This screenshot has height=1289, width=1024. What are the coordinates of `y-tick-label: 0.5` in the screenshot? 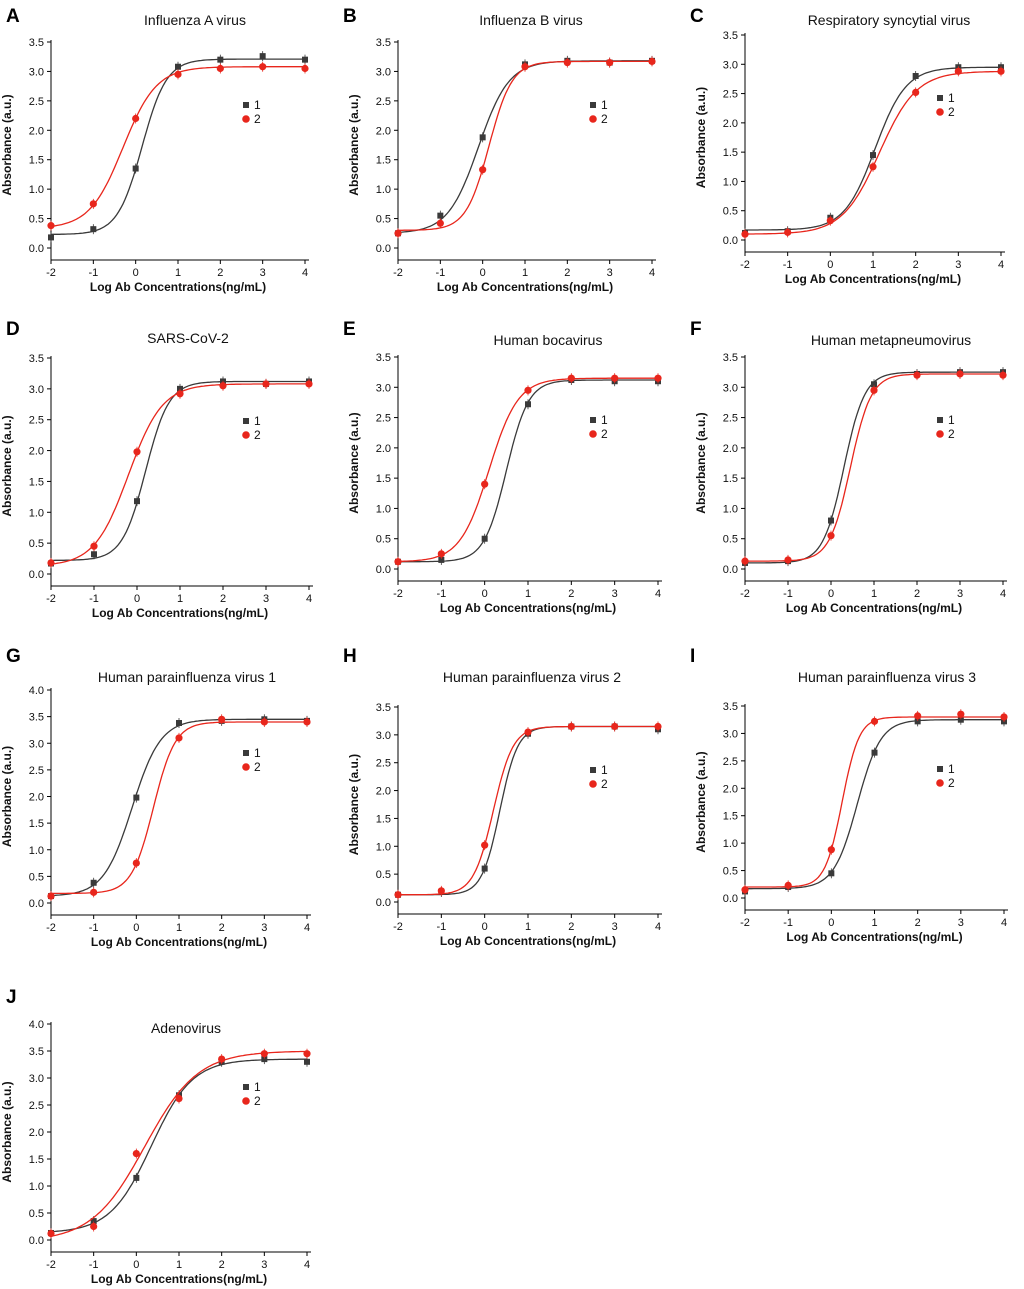 It's located at (36, 220).